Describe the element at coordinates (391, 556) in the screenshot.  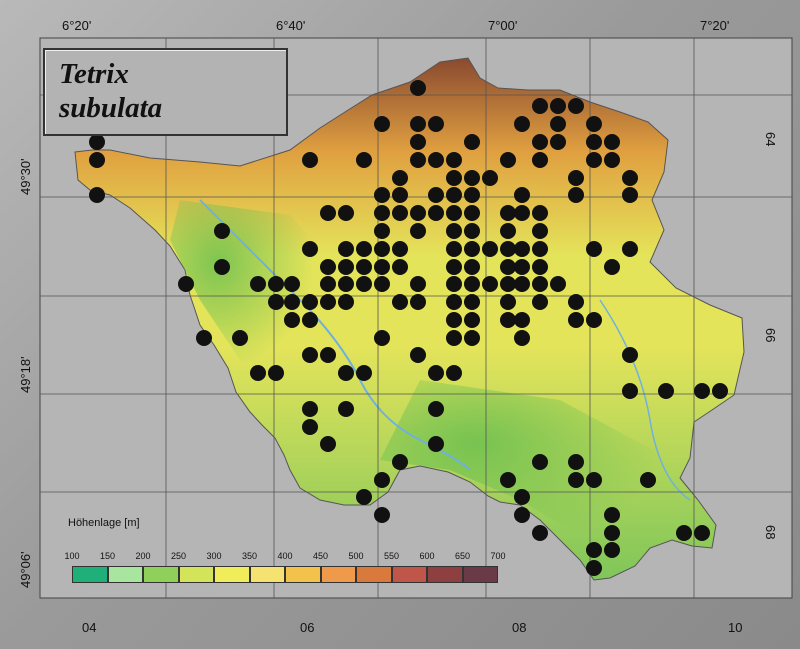
I see `legend-tick-label: 550` at that location.